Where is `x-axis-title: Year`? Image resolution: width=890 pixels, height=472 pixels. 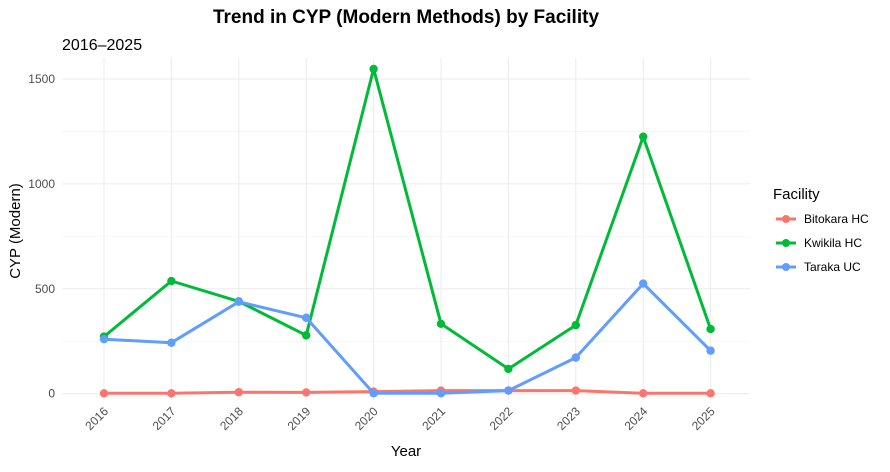
x-axis-title: Year is located at coordinates (406, 451).